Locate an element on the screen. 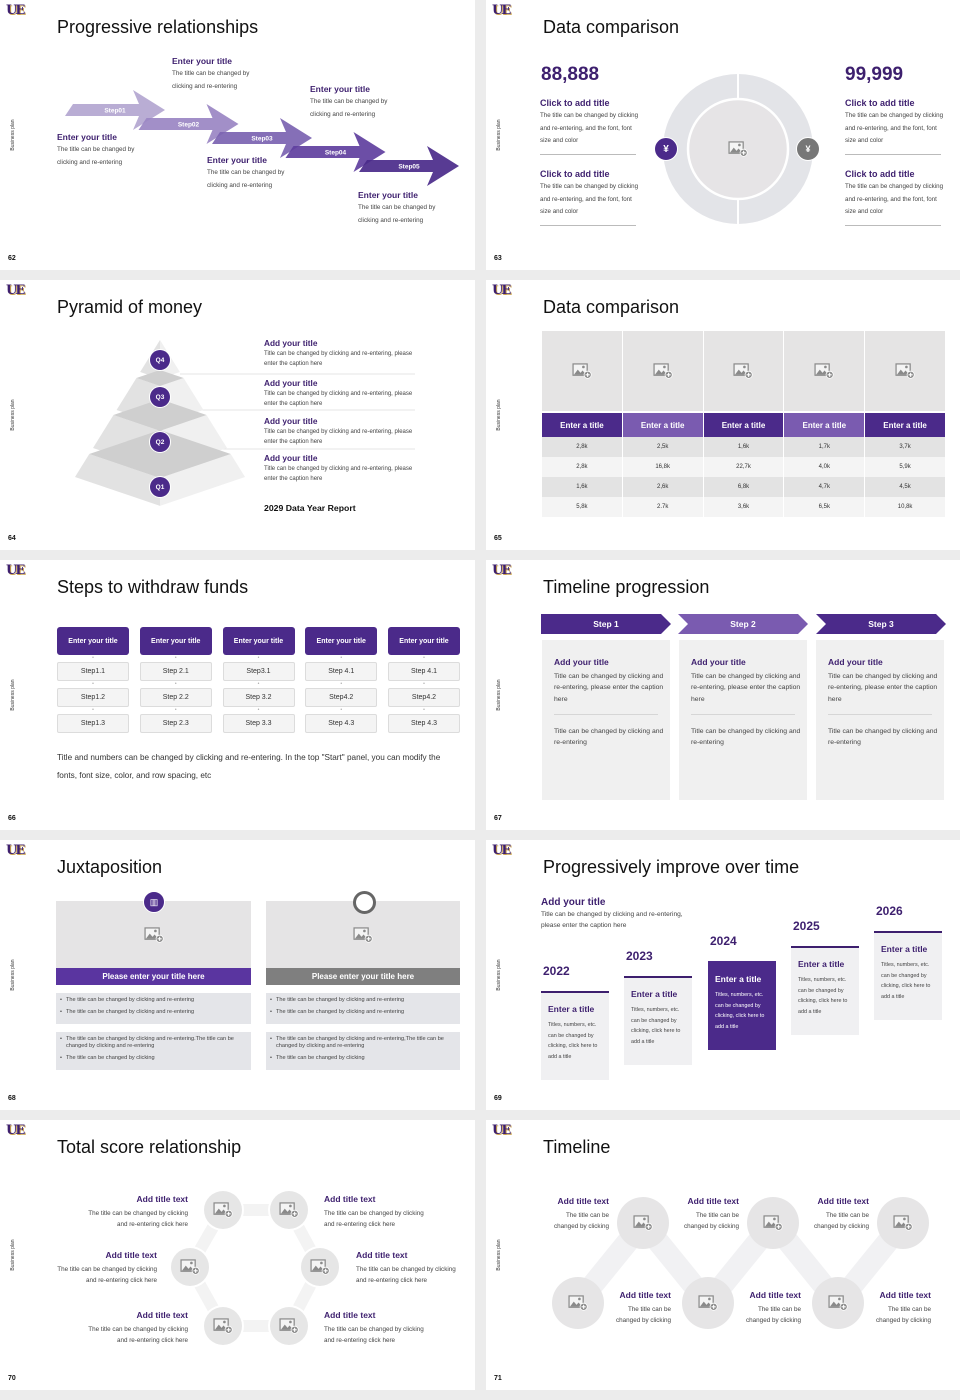 The height and width of the screenshot is (1400, 960). page-number: 69 is located at coordinates (498, 1098).